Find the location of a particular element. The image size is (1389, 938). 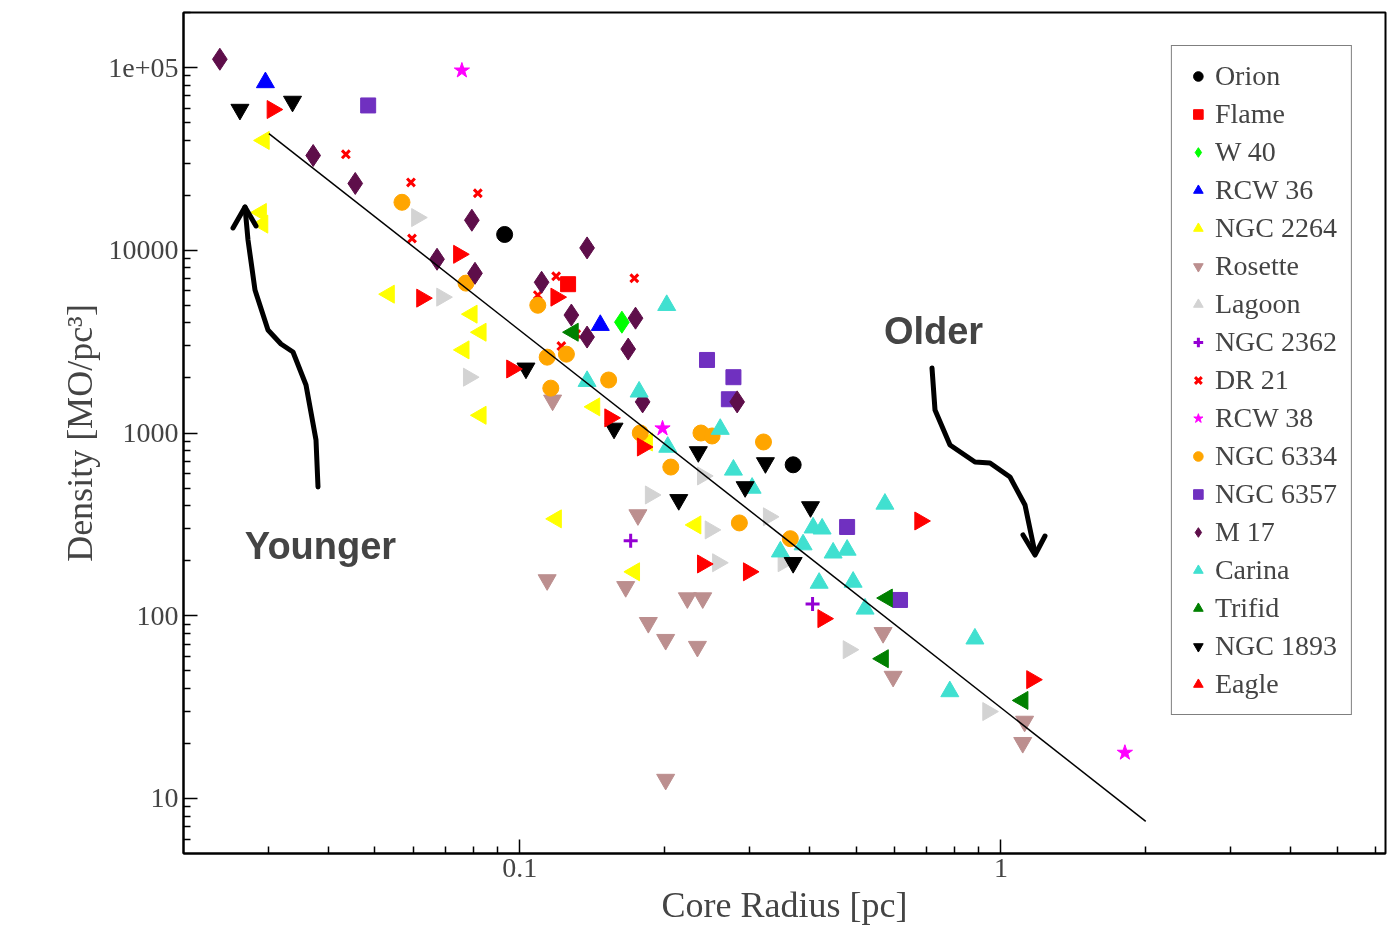

y-tick-label: 1e+05 is located at coordinates (143, 67).